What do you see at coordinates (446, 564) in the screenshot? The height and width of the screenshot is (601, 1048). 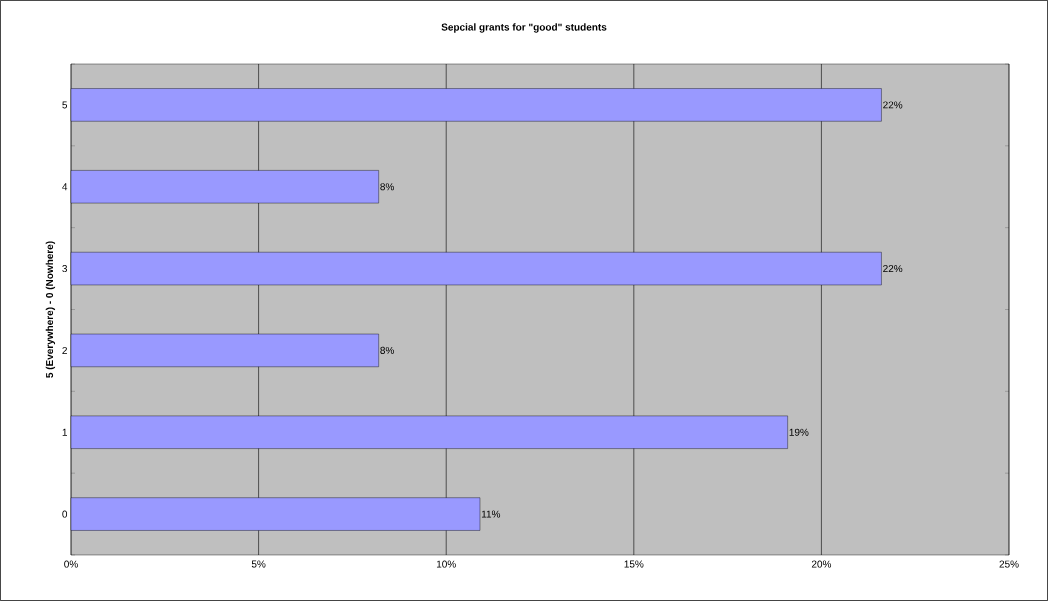 I see `x-tick-label: 10%` at bounding box center [446, 564].